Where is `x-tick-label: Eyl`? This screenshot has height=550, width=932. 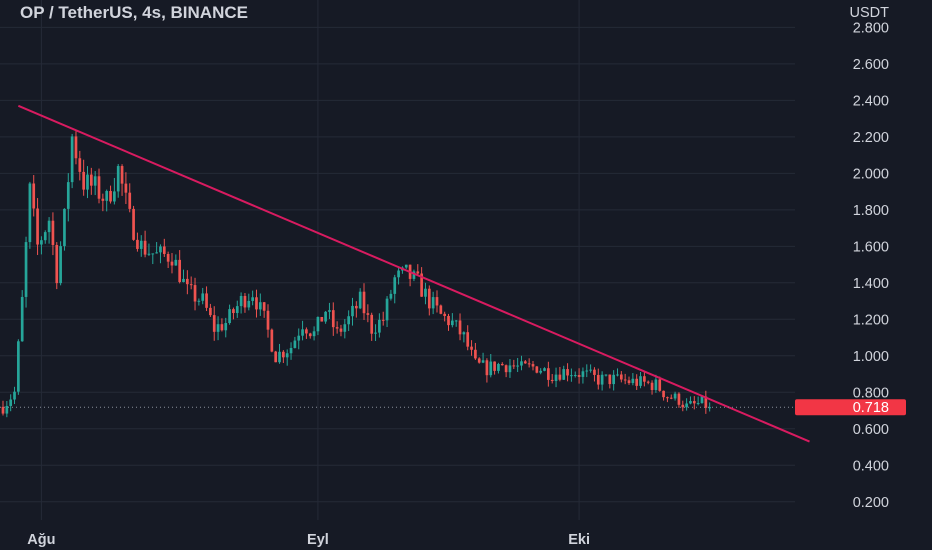 x-tick-label: Eyl is located at coordinates (318, 540).